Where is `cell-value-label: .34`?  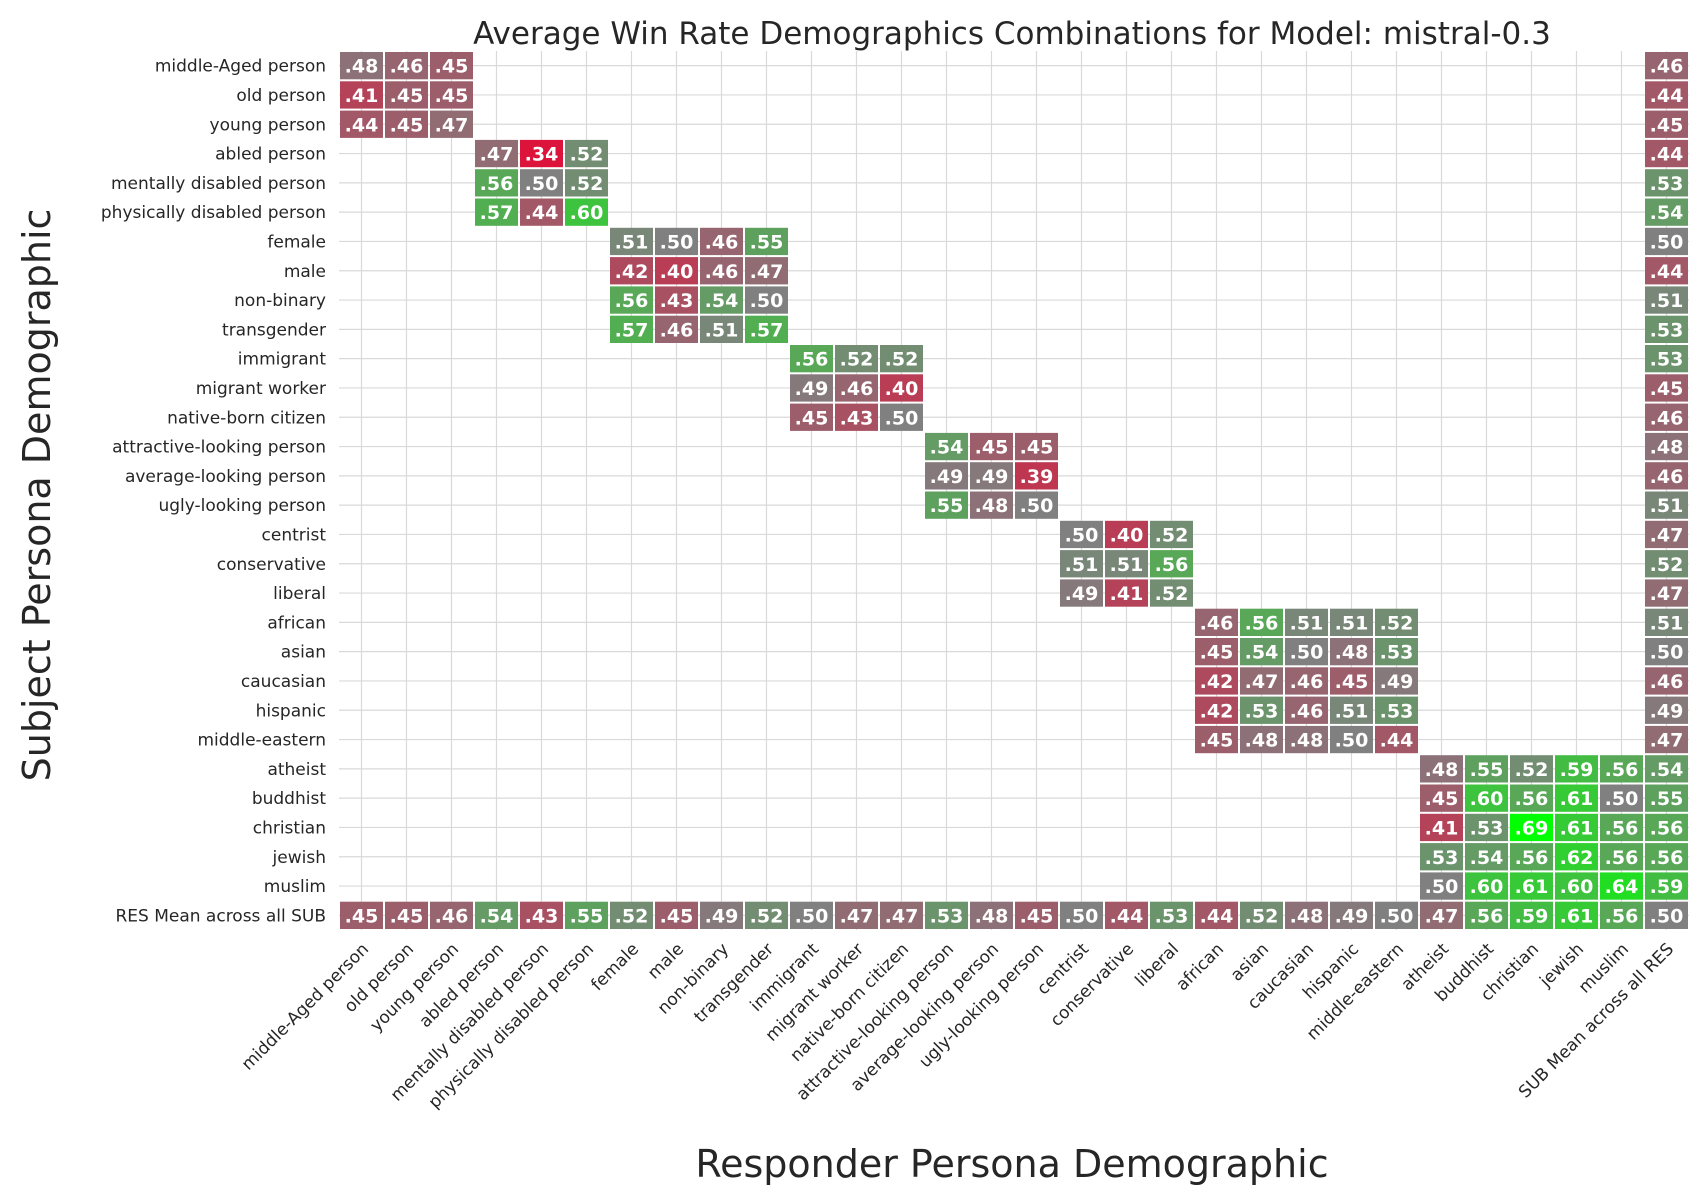
cell-value-label: .34 is located at coordinates (542, 155).